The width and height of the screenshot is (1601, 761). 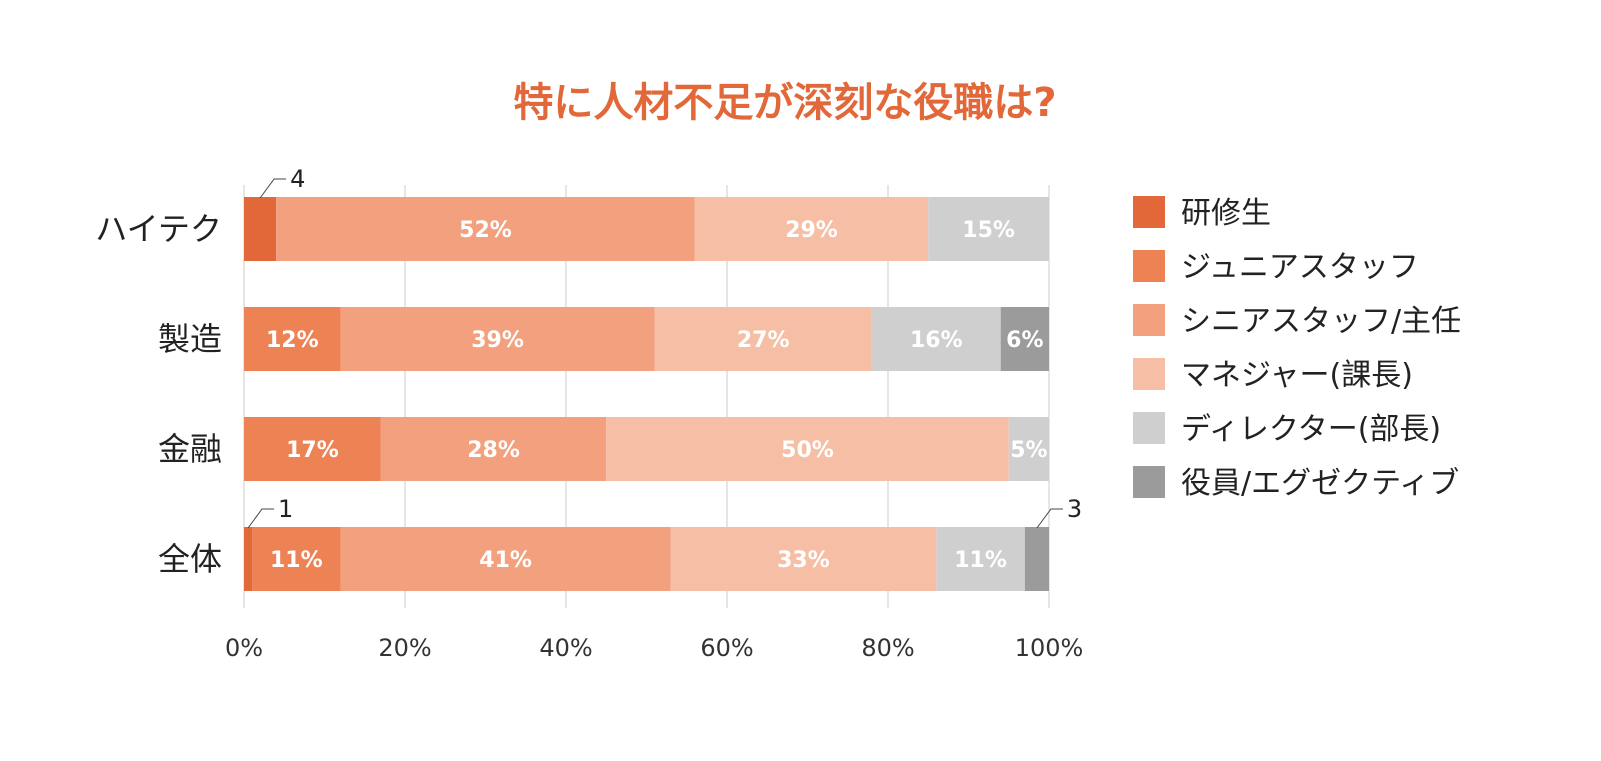 I want to click on bar-value-label: 28%, so click(x=493, y=450).